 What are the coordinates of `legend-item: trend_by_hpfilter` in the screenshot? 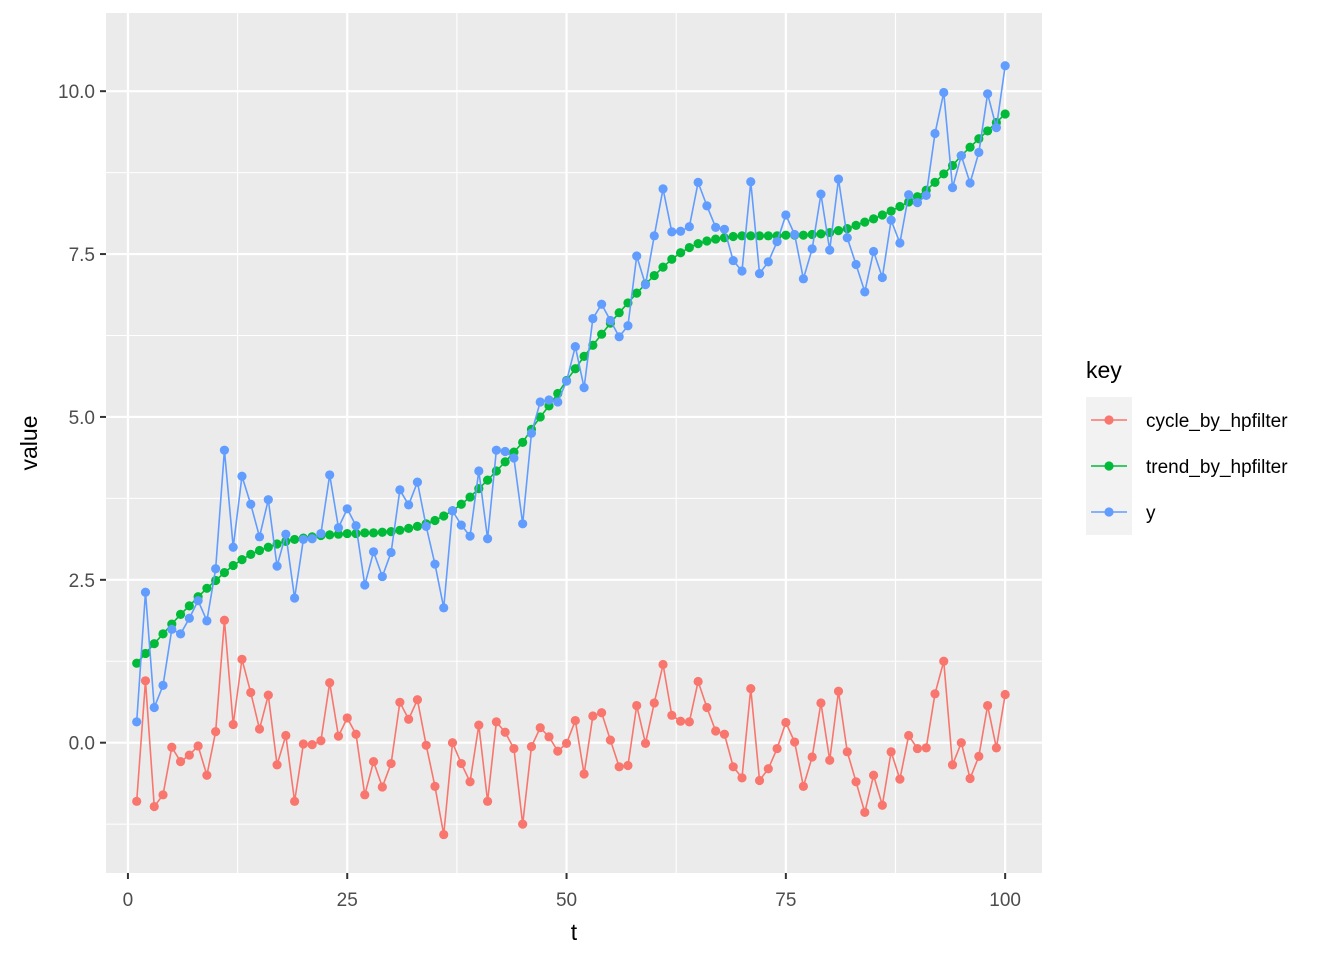 It's located at (1189, 467).